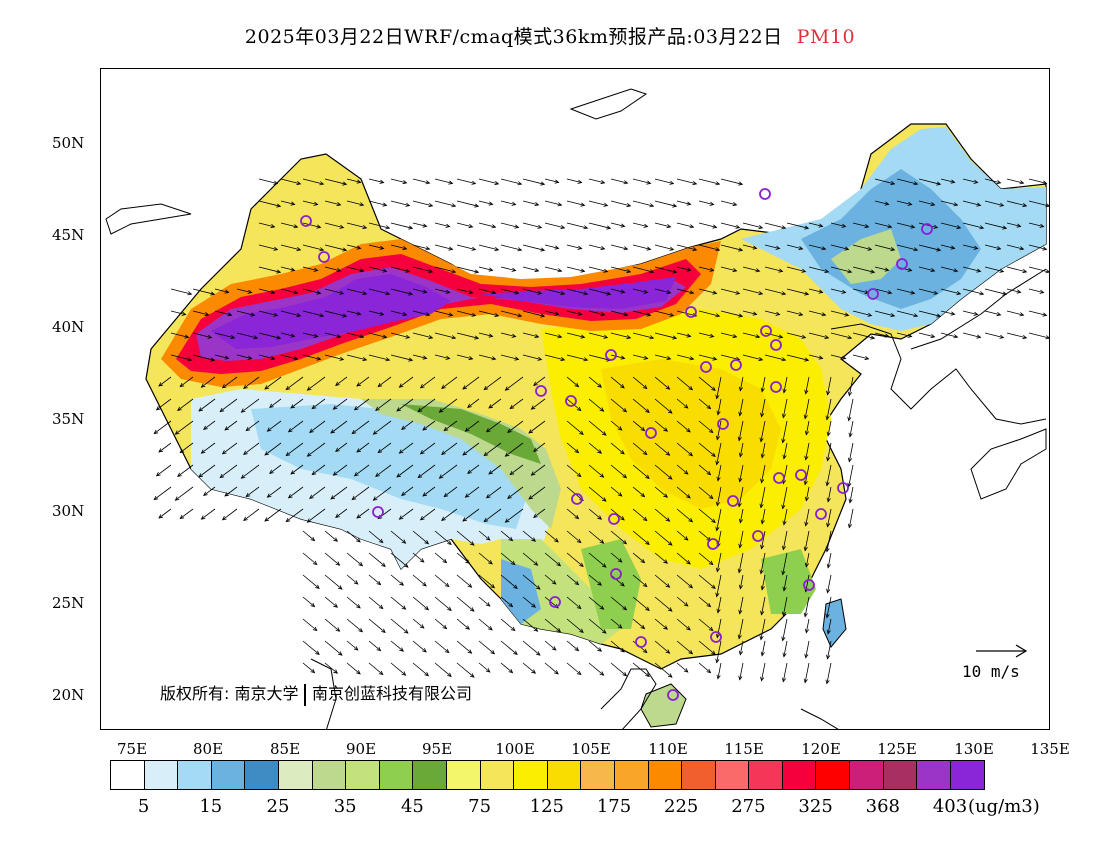 This screenshot has height=850, width=1100. What do you see at coordinates (897, 749) in the screenshot?
I see `lon-label-125e: 125E` at bounding box center [897, 749].